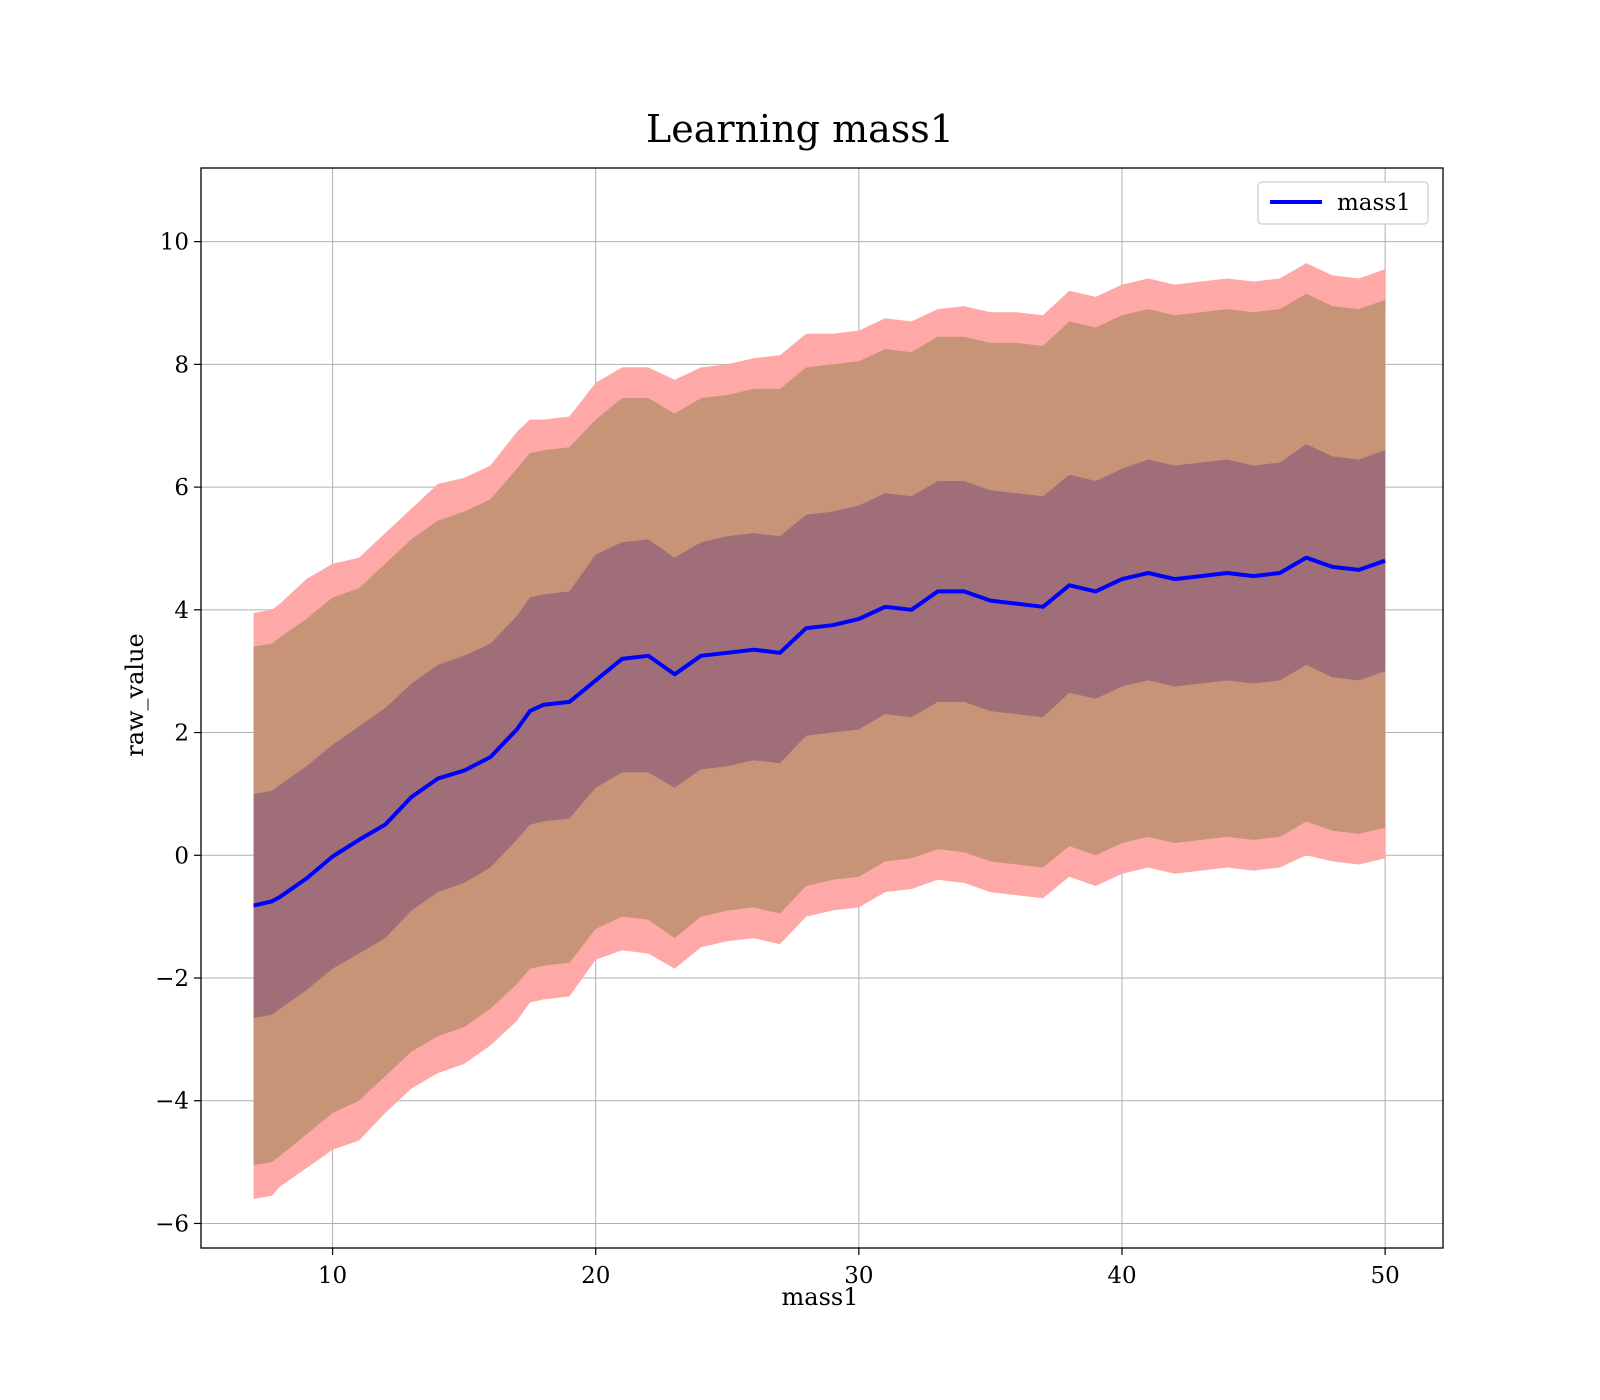 The width and height of the screenshot is (1600, 1400). I want to click on x-tick-label: 40, so click(1121, 1276).